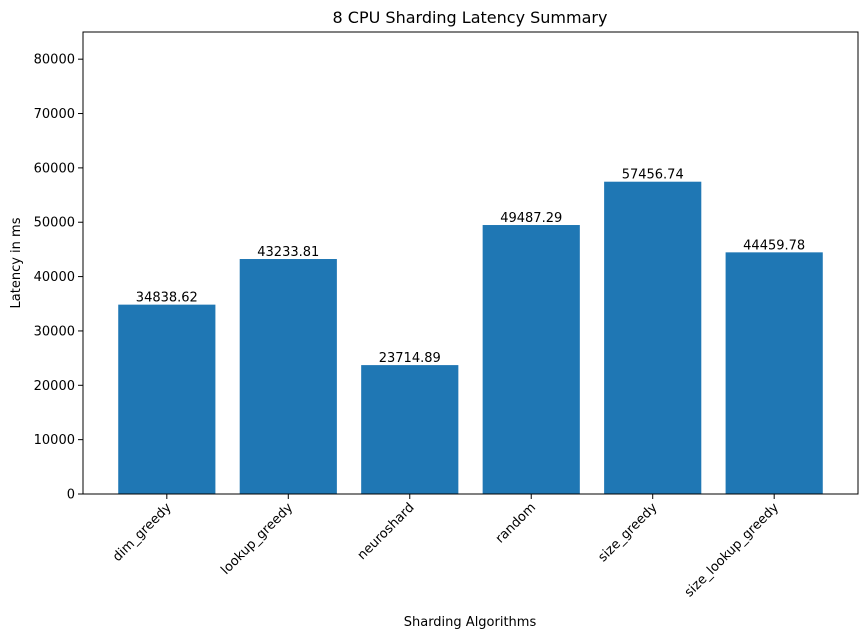 This screenshot has width=868, height=639. Describe the element at coordinates (54, 386) in the screenshot. I see `y-tick-label: 20000` at that location.